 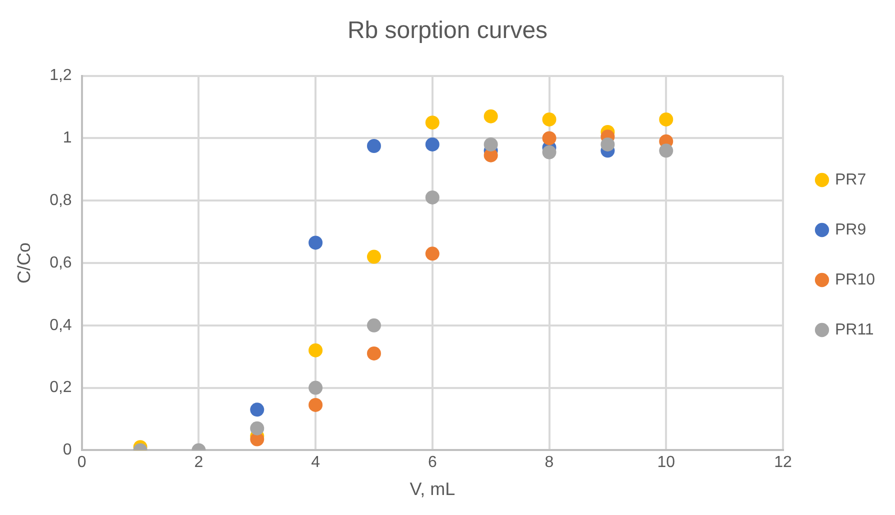 What do you see at coordinates (24, 263) in the screenshot?
I see `y-axis-title: C/Co` at bounding box center [24, 263].